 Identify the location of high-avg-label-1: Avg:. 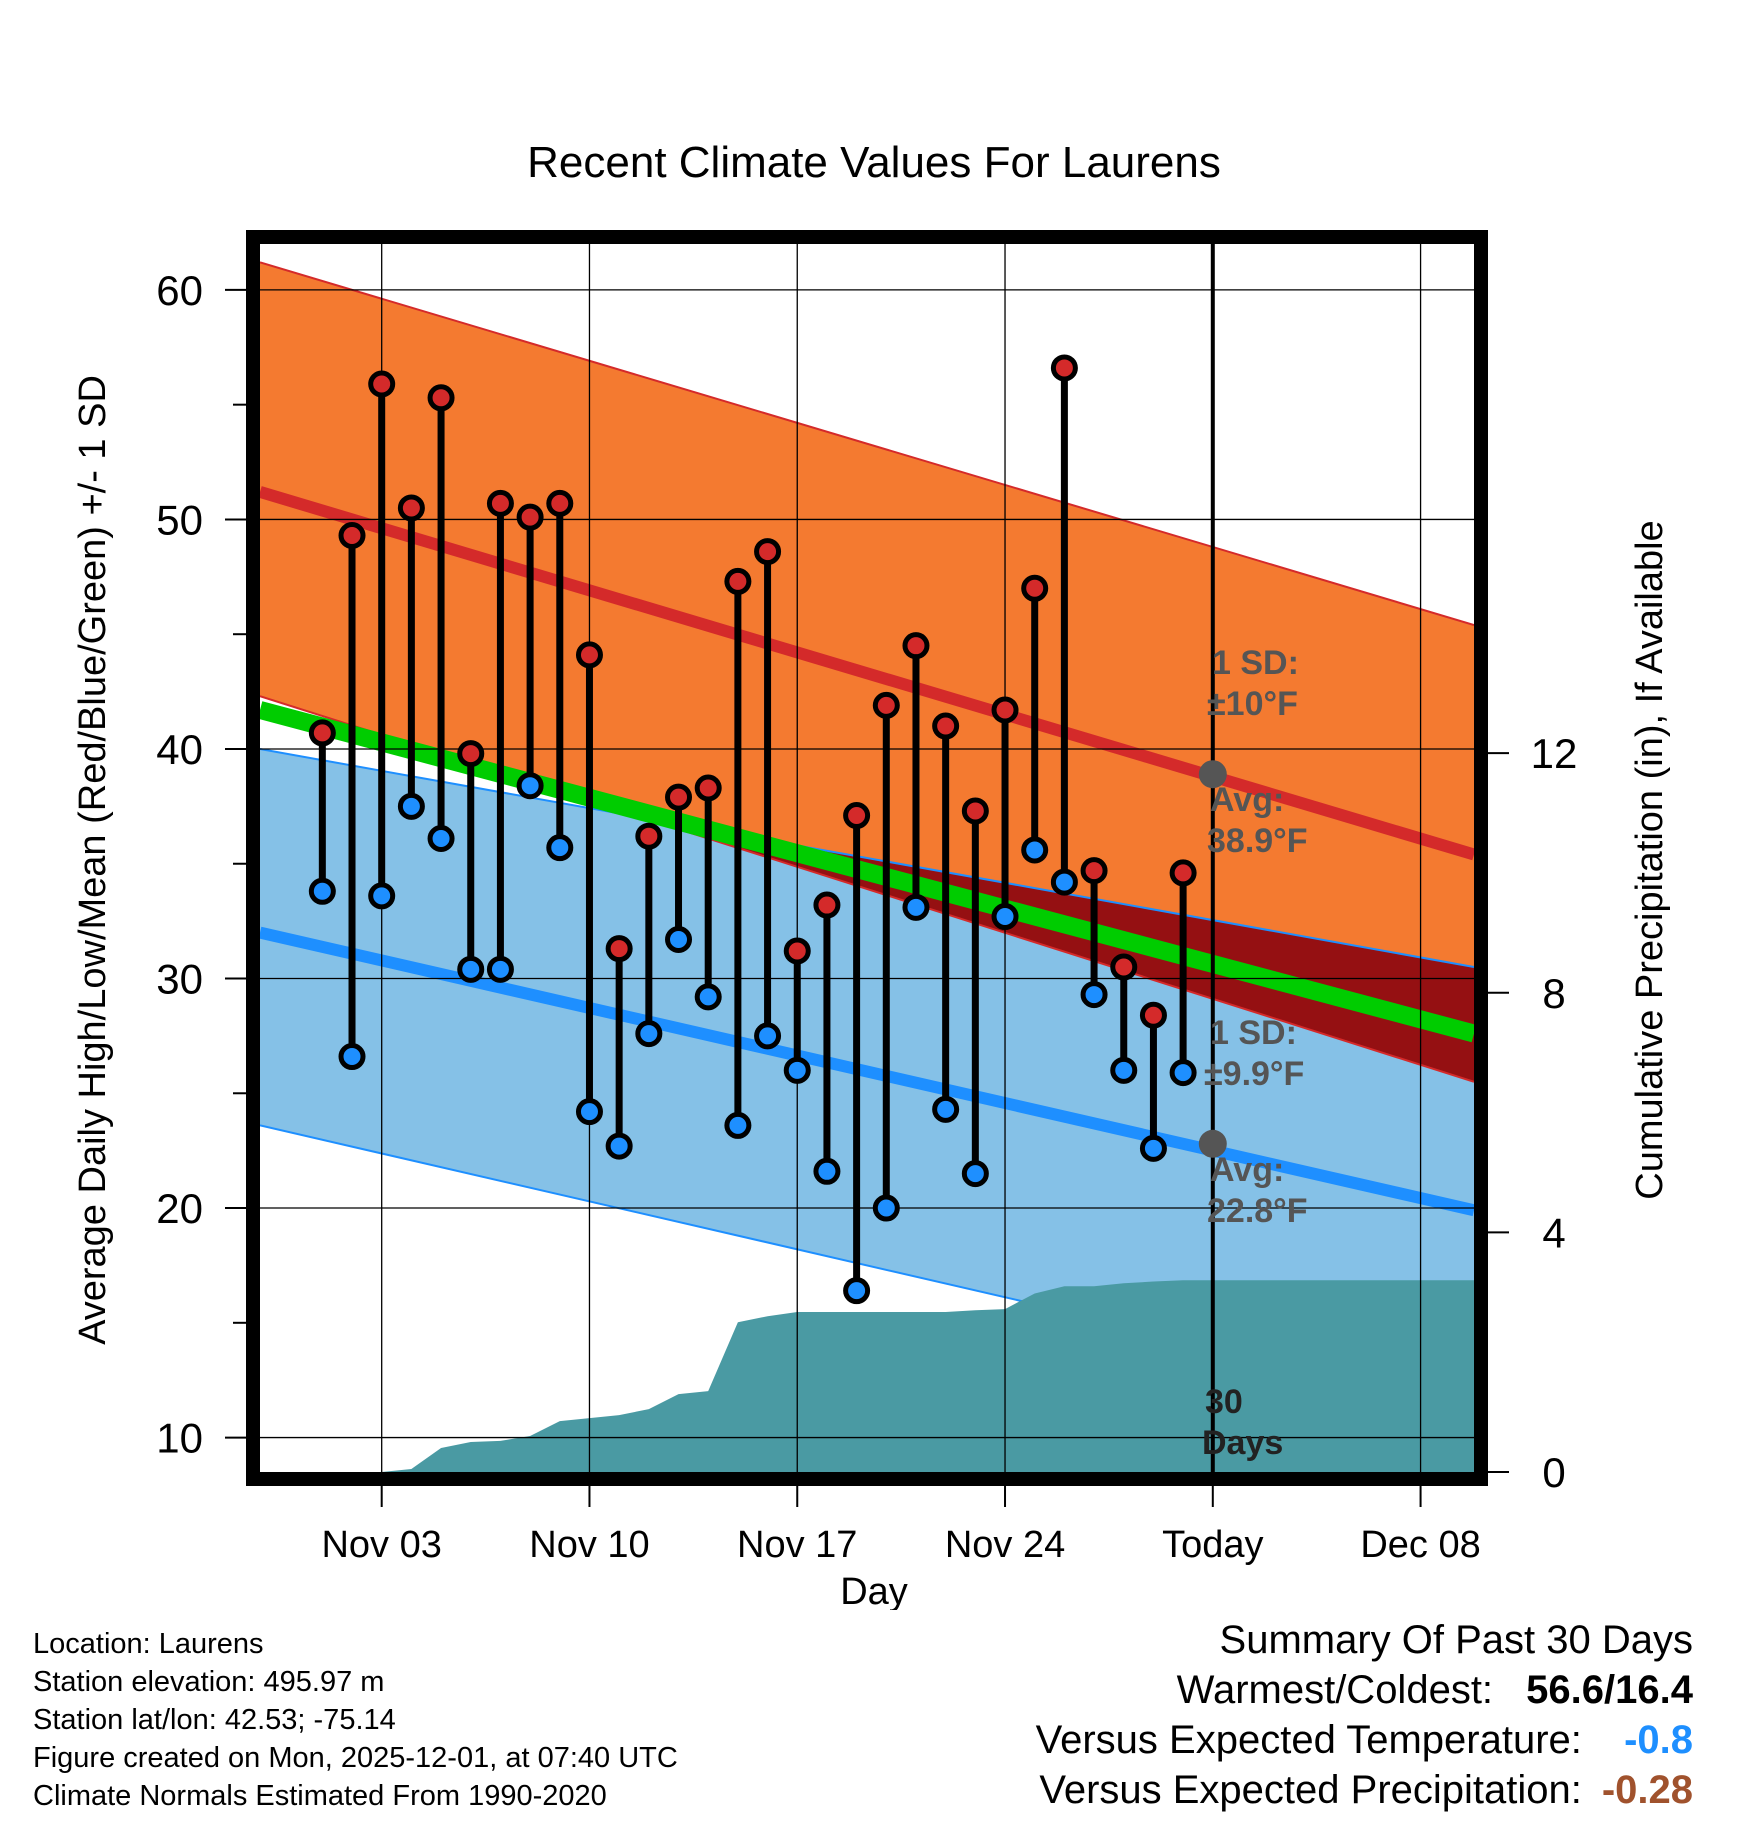
(1247, 800).